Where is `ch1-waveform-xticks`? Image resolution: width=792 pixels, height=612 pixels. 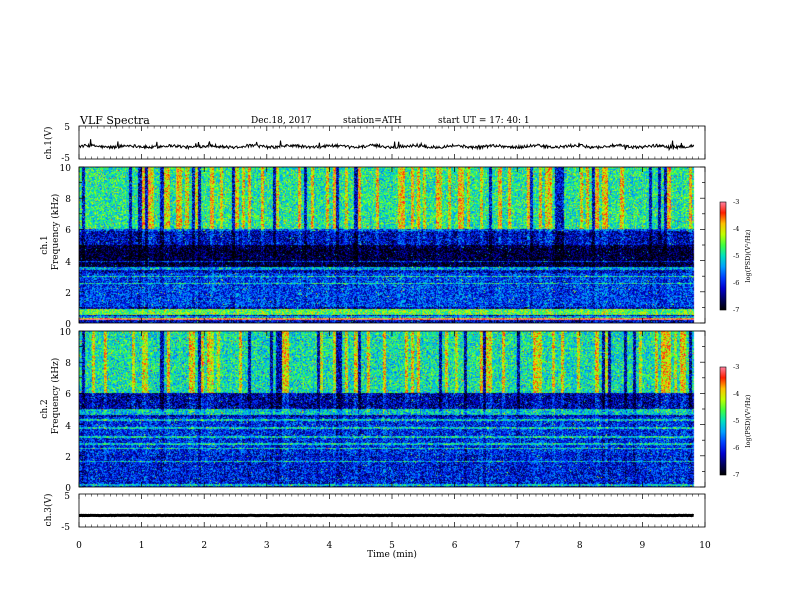
ch1-waveform-xticks is located at coordinates (392, 142).